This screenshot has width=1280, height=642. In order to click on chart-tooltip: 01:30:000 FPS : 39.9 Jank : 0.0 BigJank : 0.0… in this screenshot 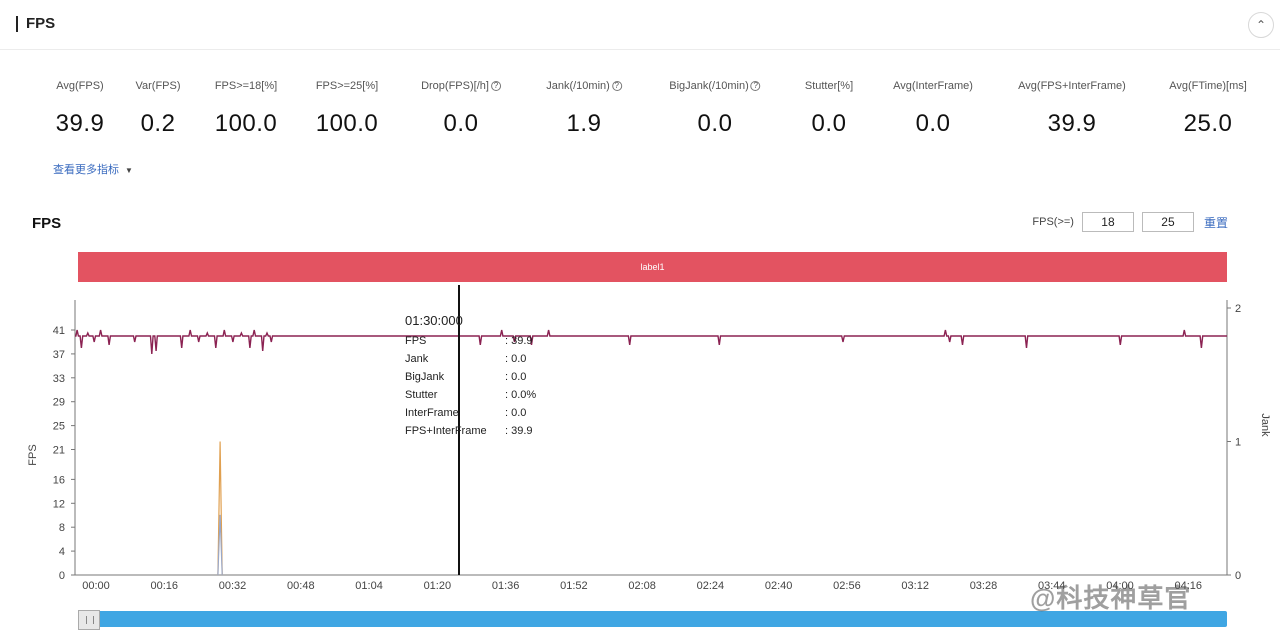, I will do `click(470, 376)`.